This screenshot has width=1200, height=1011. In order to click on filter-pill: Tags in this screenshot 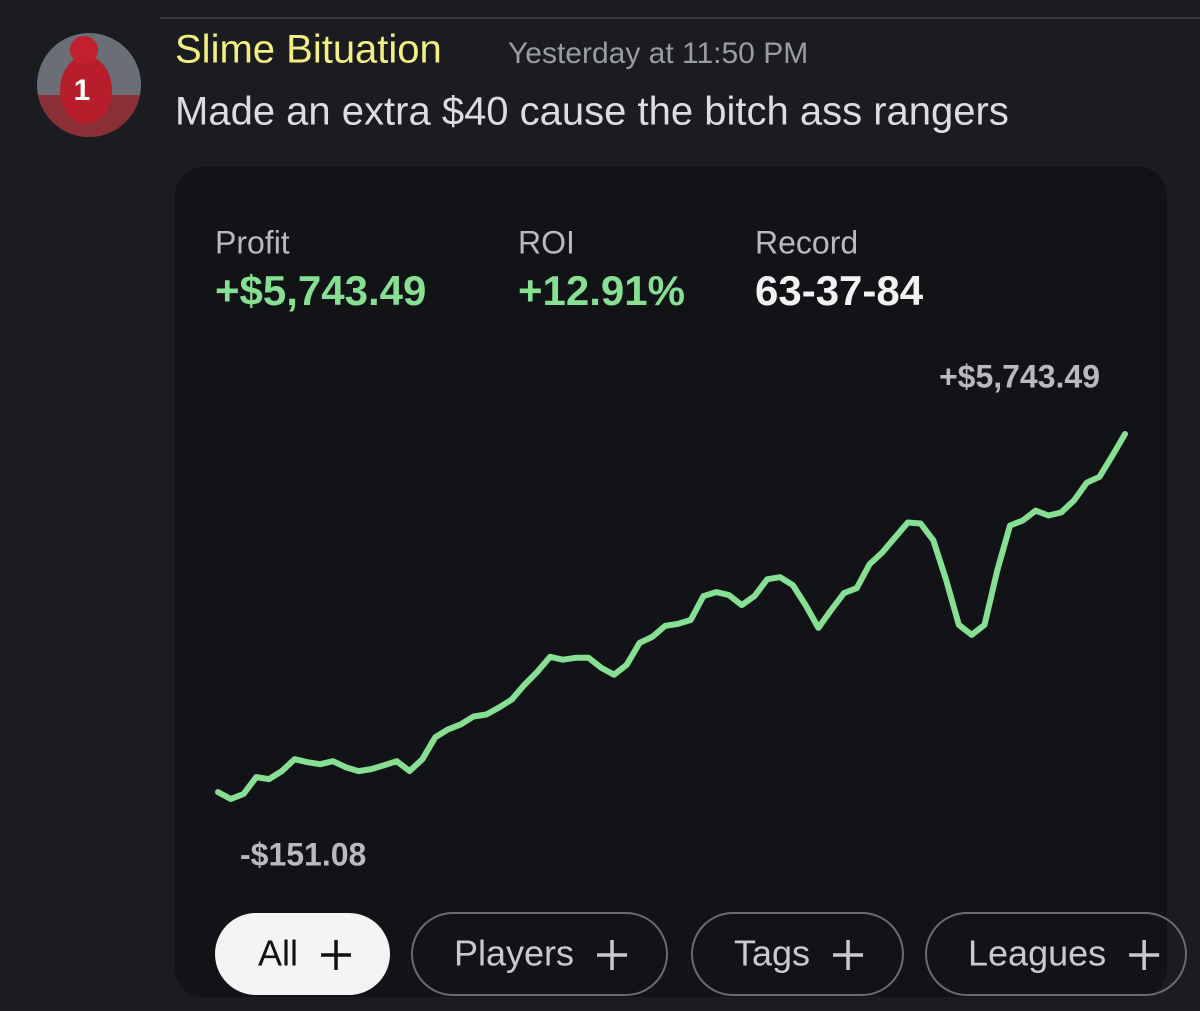, I will do `click(797, 954)`.